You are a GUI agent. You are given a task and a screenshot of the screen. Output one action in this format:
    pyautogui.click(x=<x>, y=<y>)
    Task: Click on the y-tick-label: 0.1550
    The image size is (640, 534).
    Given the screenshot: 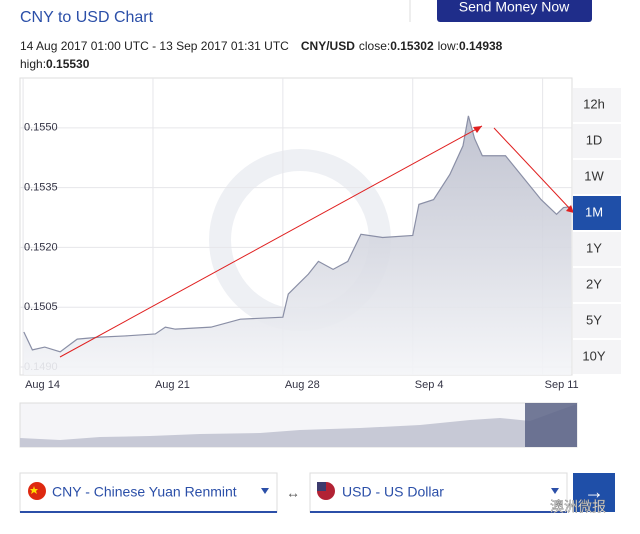 What is the action you would take?
    pyautogui.click(x=41, y=128)
    